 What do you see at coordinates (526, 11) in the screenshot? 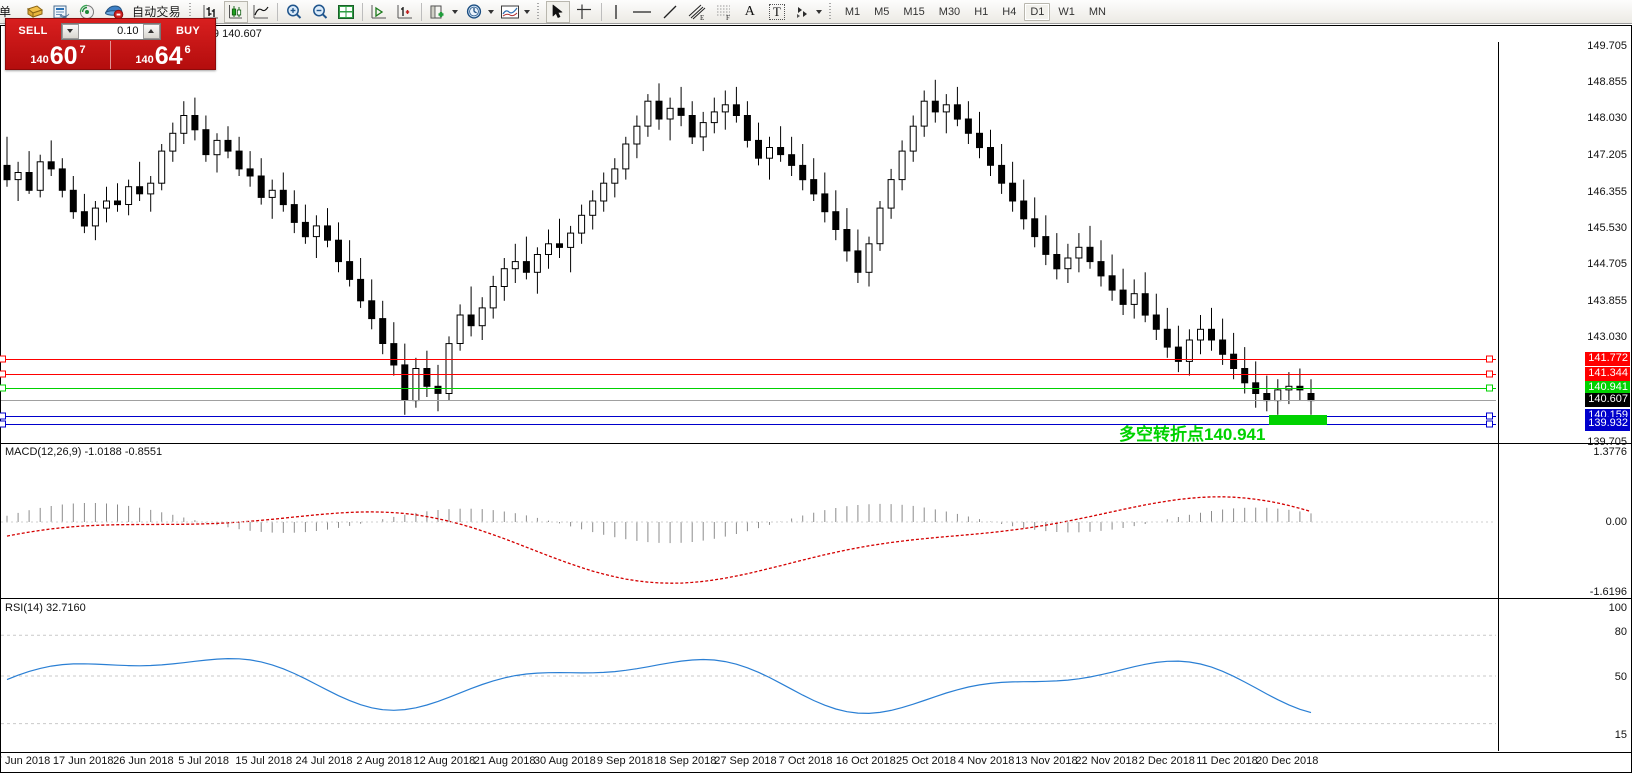
I see `templates-dropdown-caret` at bounding box center [526, 11].